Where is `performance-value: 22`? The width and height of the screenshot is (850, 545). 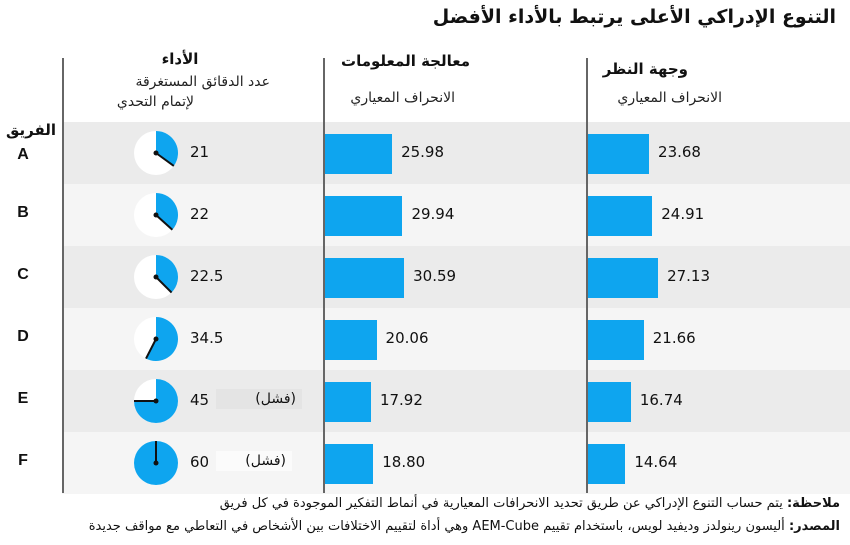 performance-value: 22 is located at coordinates (200, 214).